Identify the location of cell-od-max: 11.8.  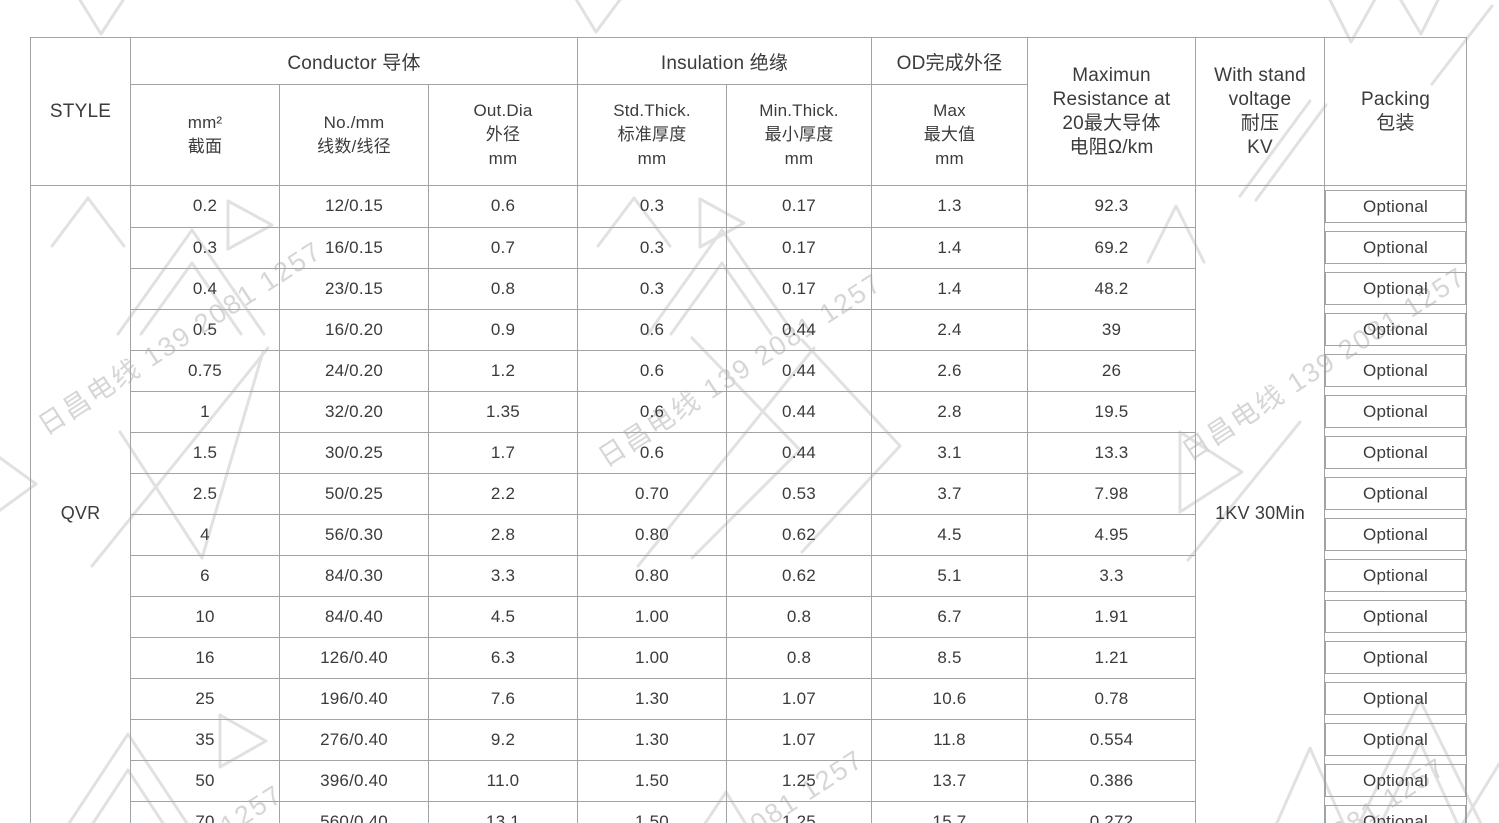
(949, 739).